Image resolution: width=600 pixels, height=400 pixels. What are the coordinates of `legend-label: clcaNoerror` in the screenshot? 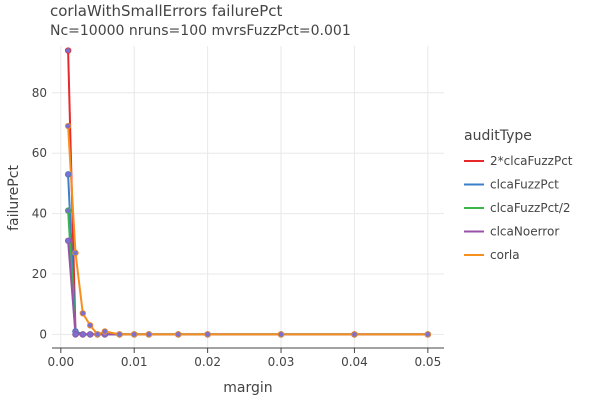 It's located at (524, 232).